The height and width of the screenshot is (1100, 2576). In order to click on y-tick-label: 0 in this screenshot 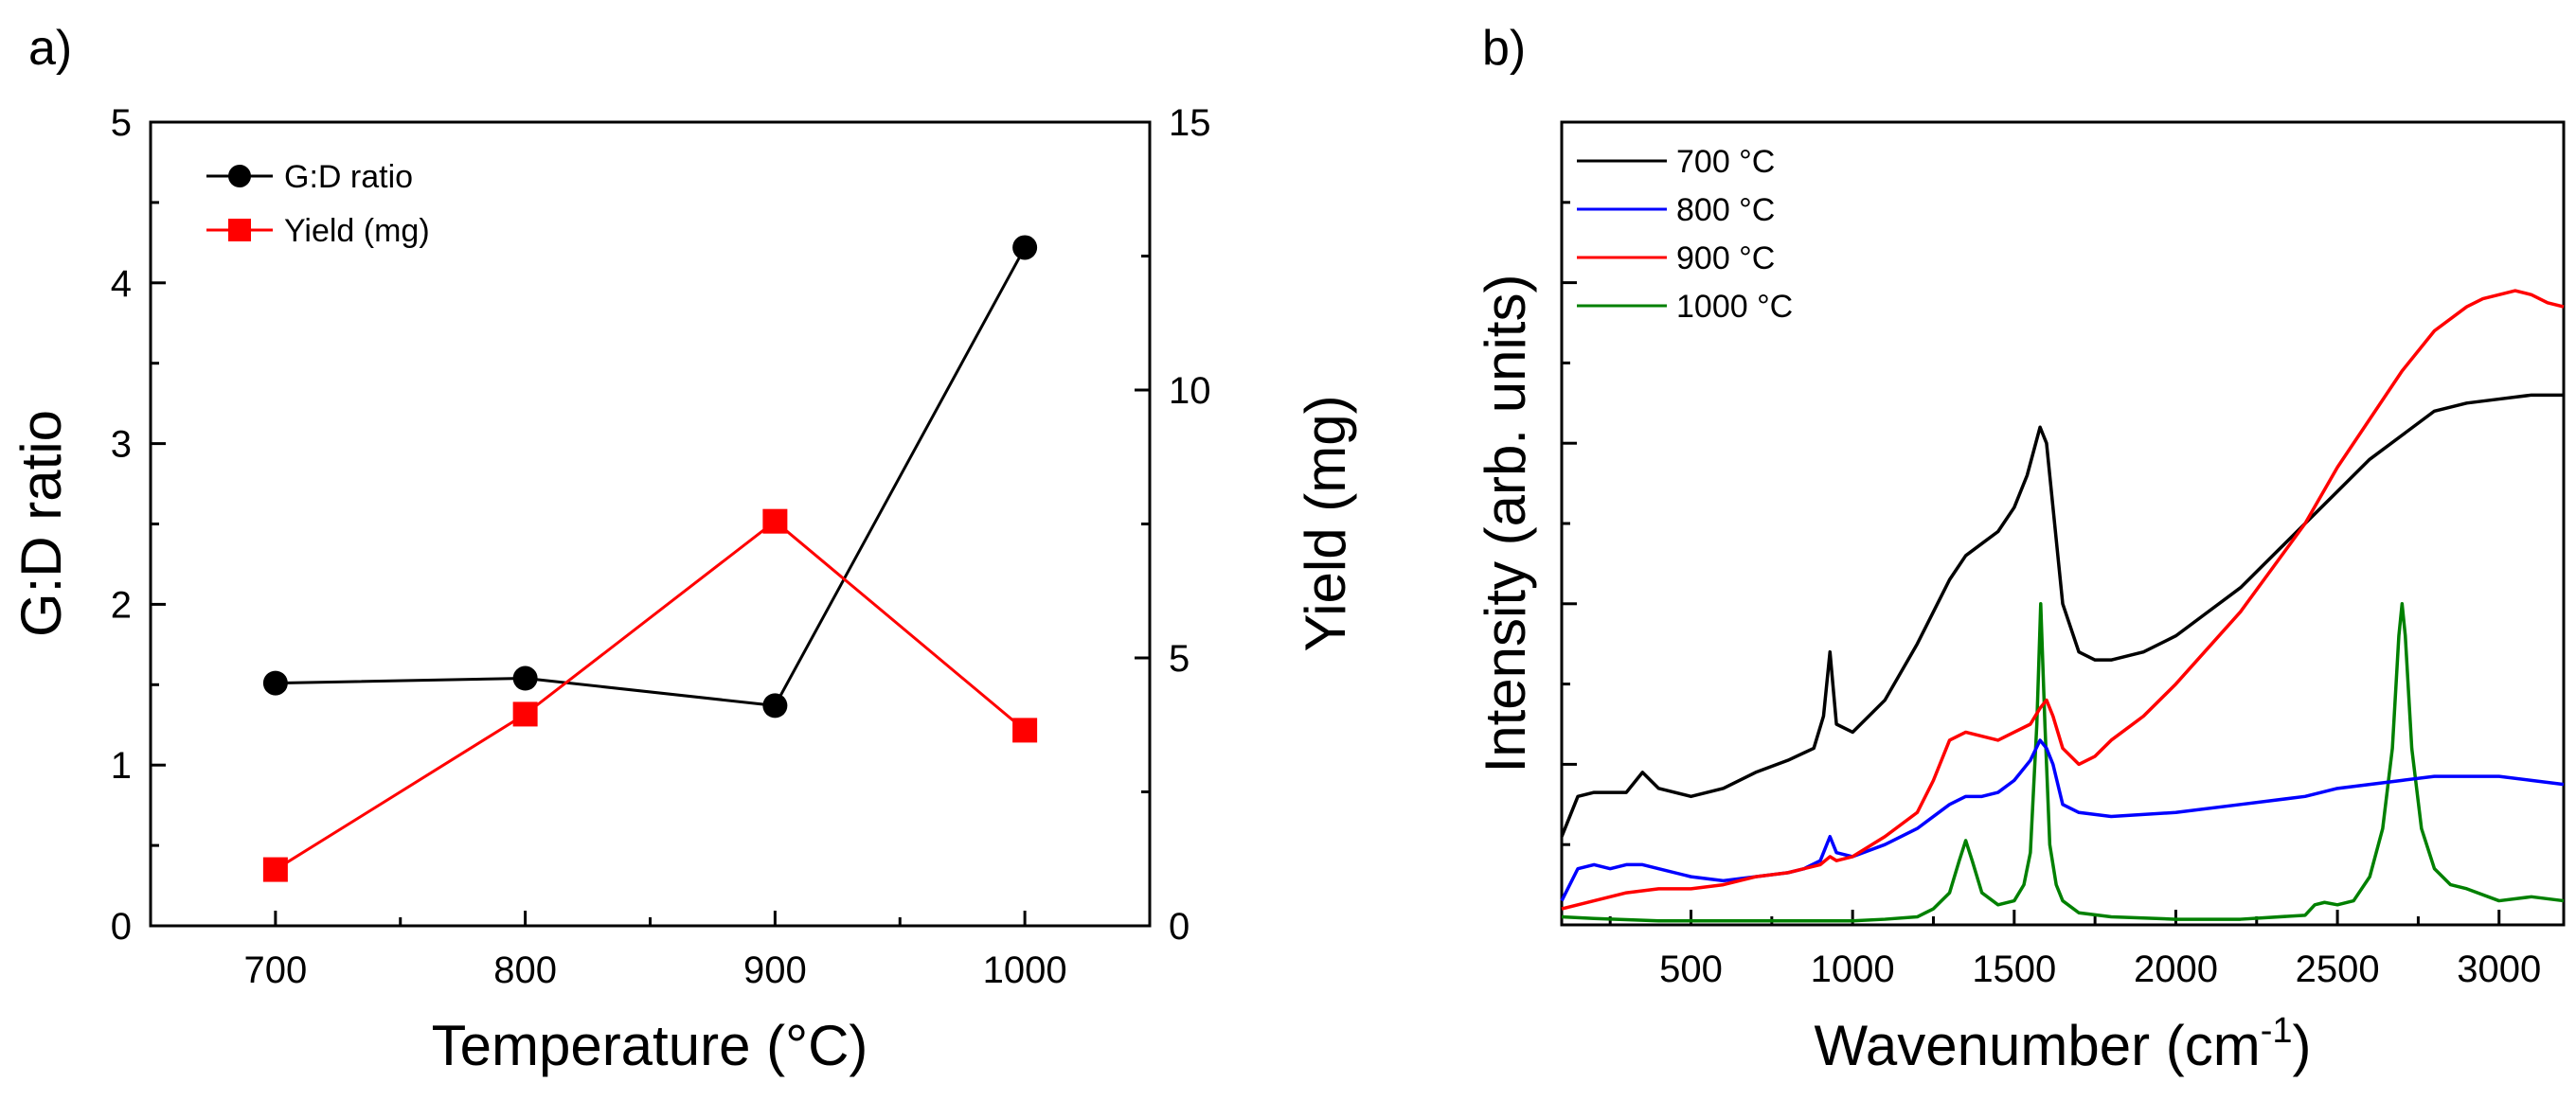, I will do `click(121, 927)`.